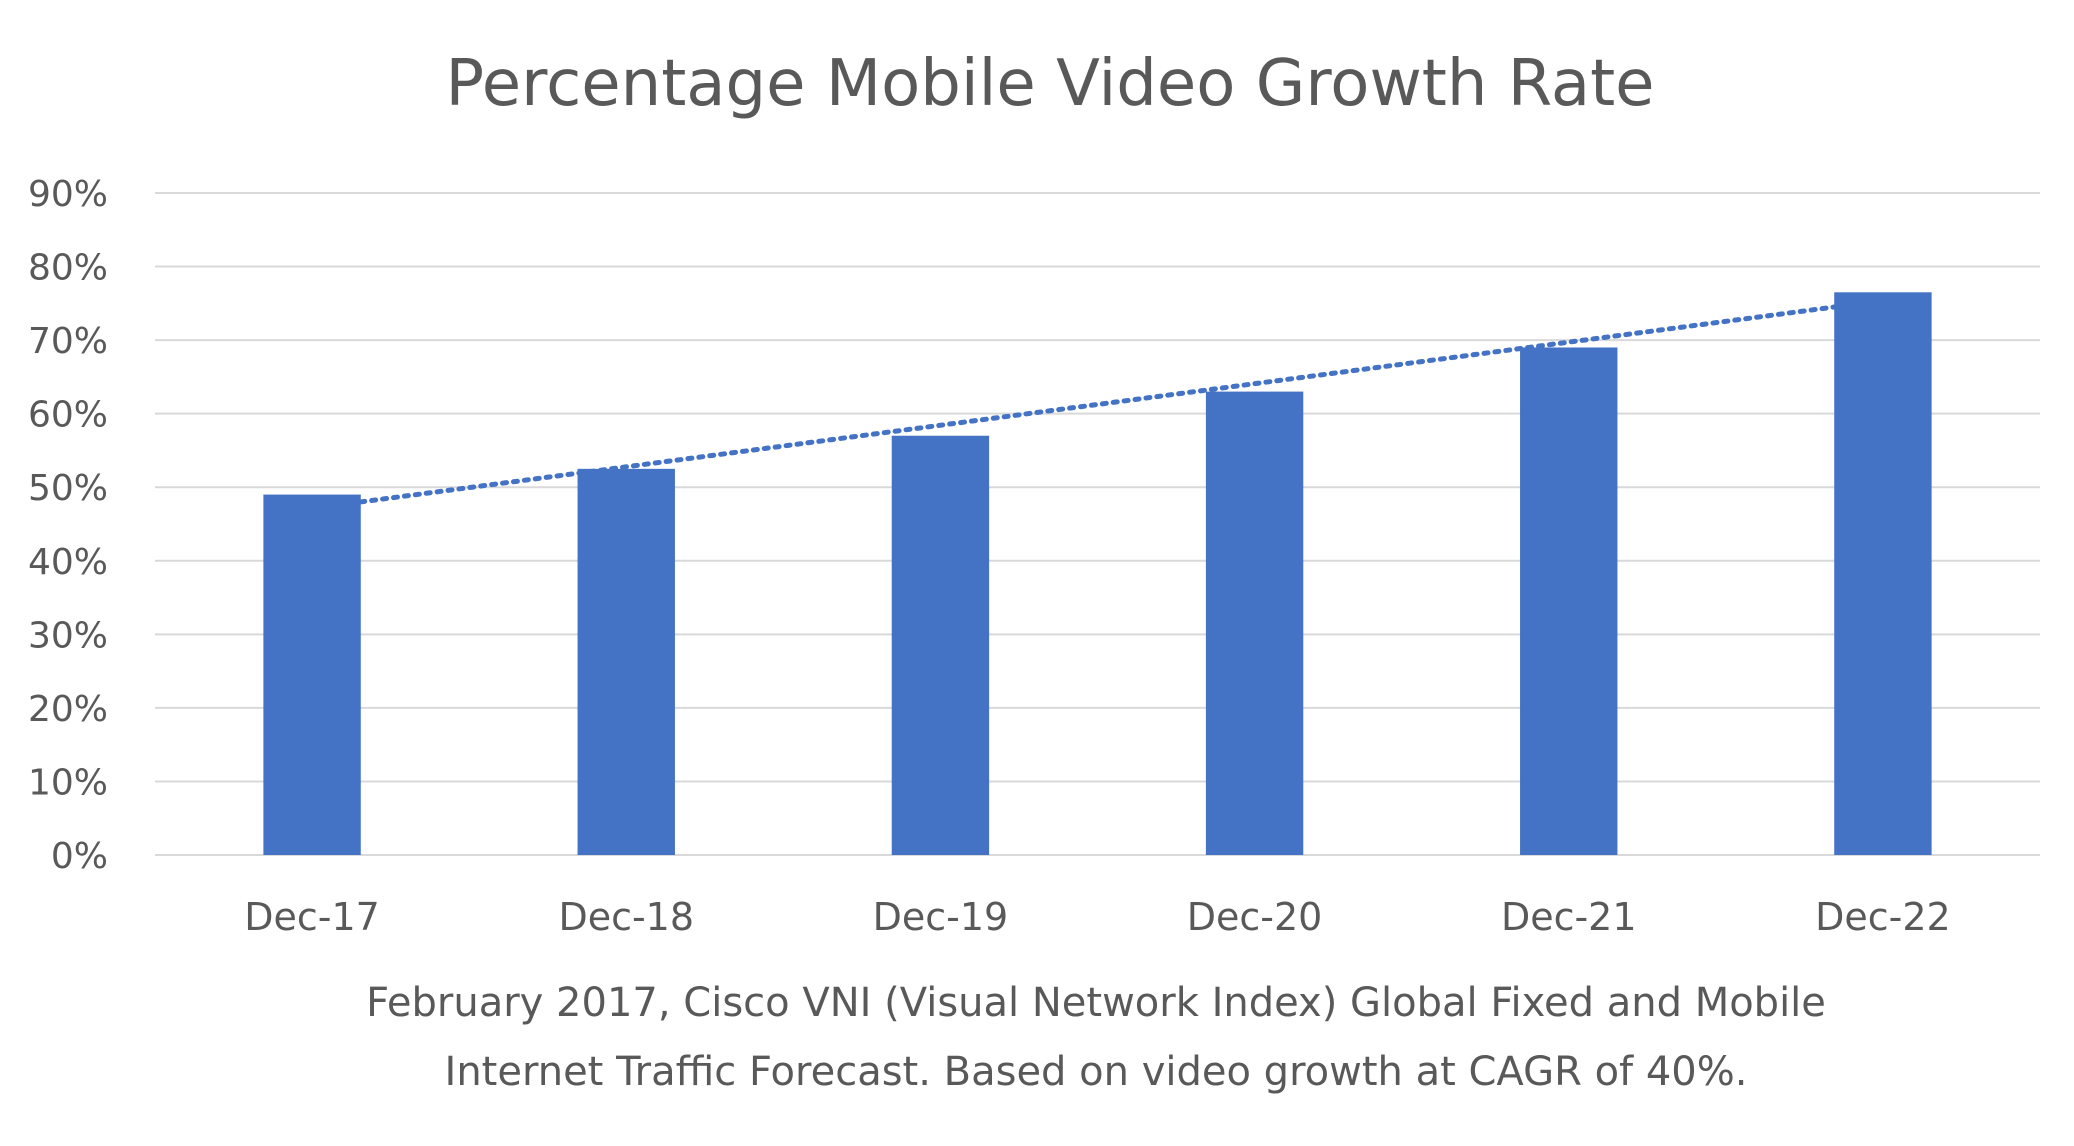 The image size is (2074, 1146). I want to click on y-tick-label: 40%, so click(68, 562).